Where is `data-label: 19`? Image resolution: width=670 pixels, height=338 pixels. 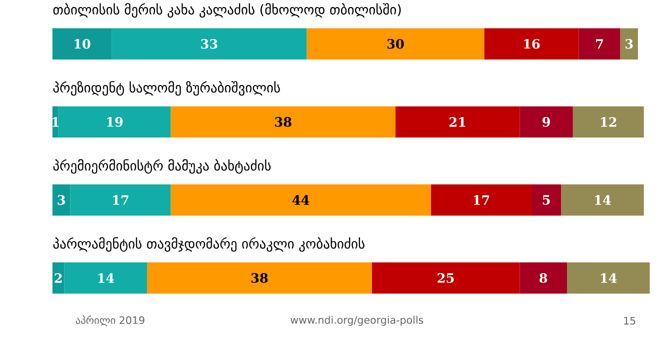
data-label: 19 is located at coordinates (115, 121).